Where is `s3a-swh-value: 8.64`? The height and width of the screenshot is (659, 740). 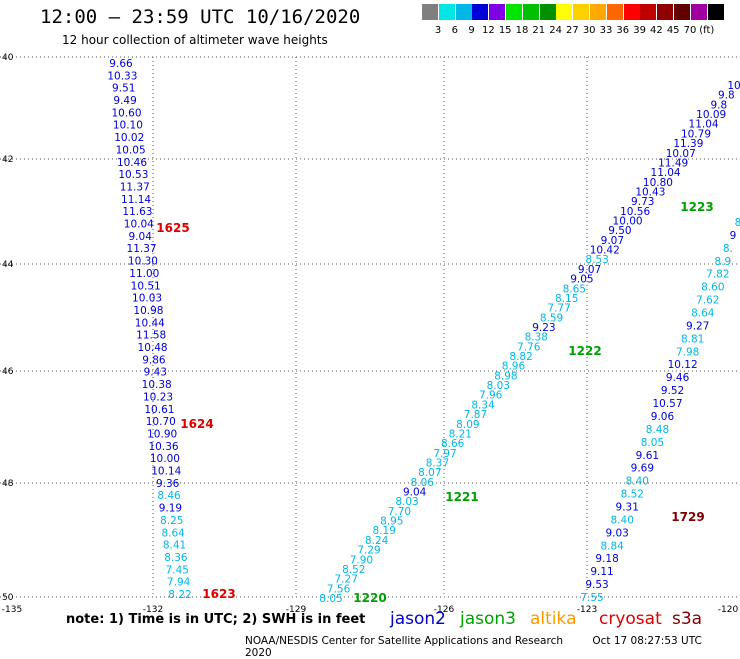 s3a-swh-value: 8.64 is located at coordinates (703, 314).